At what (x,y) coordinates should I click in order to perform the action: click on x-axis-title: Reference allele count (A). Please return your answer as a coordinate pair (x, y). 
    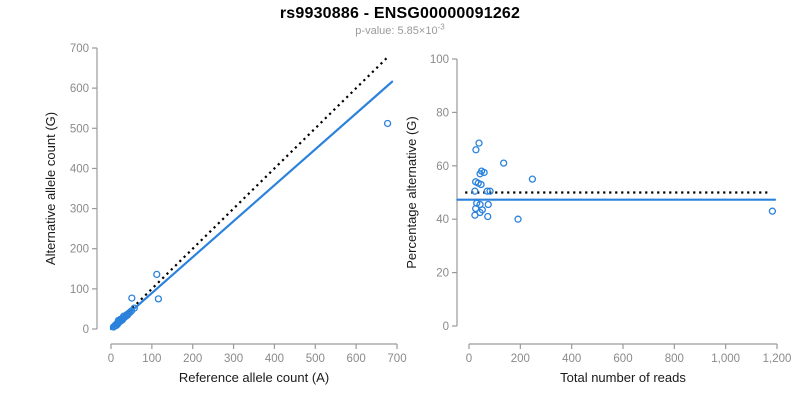
    Looking at the image, I should click on (254, 377).